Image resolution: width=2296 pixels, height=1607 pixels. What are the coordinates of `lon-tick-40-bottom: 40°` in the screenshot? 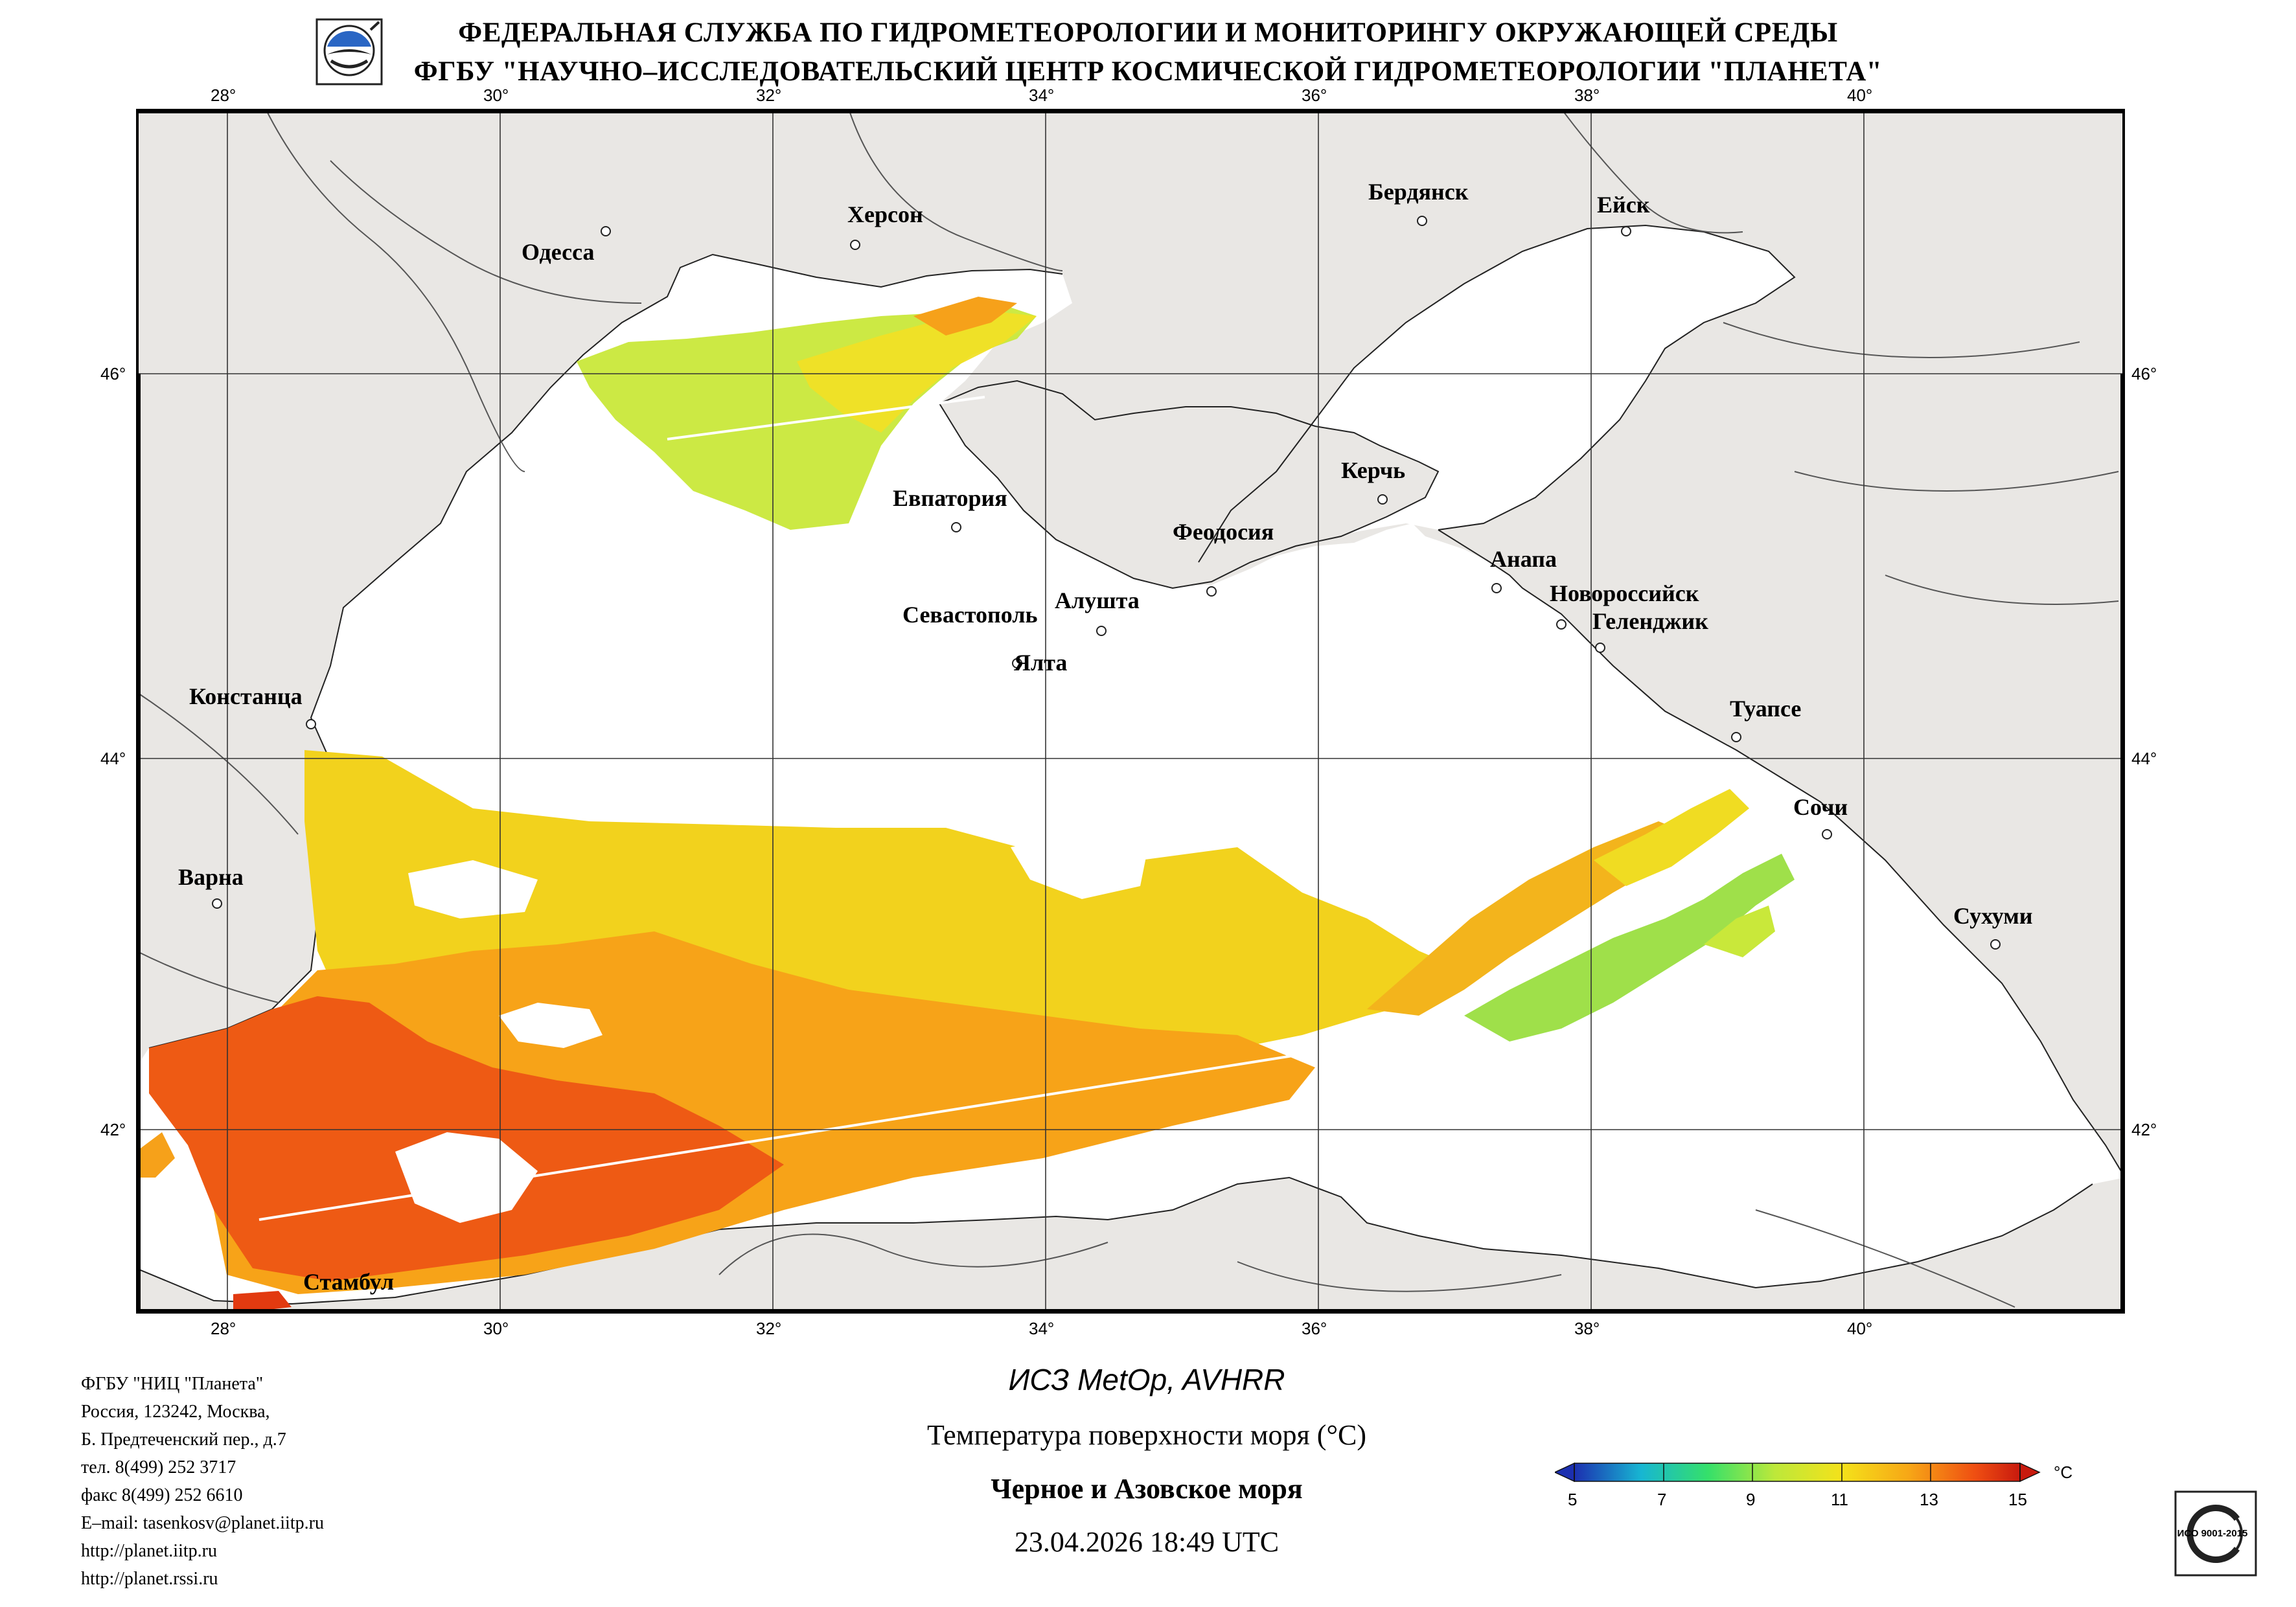 It's located at (1860, 1328).